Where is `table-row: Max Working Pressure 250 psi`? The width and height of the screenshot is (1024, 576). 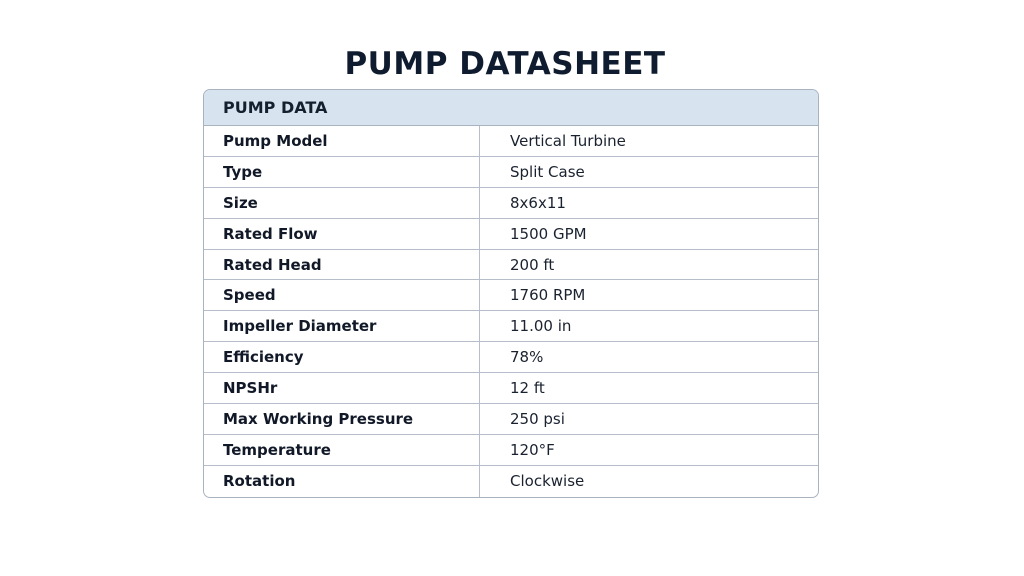
table-row: Max Working Pressure 250 psi is located at coordinates (511, 419).